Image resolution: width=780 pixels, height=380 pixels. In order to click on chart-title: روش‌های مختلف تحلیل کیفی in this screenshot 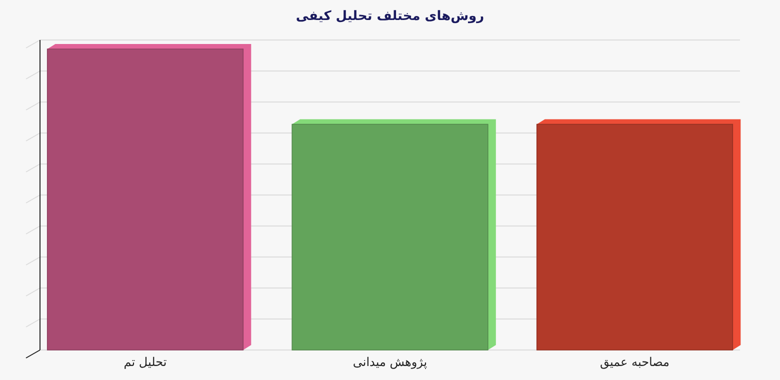, I will do `click(390, 16)`.